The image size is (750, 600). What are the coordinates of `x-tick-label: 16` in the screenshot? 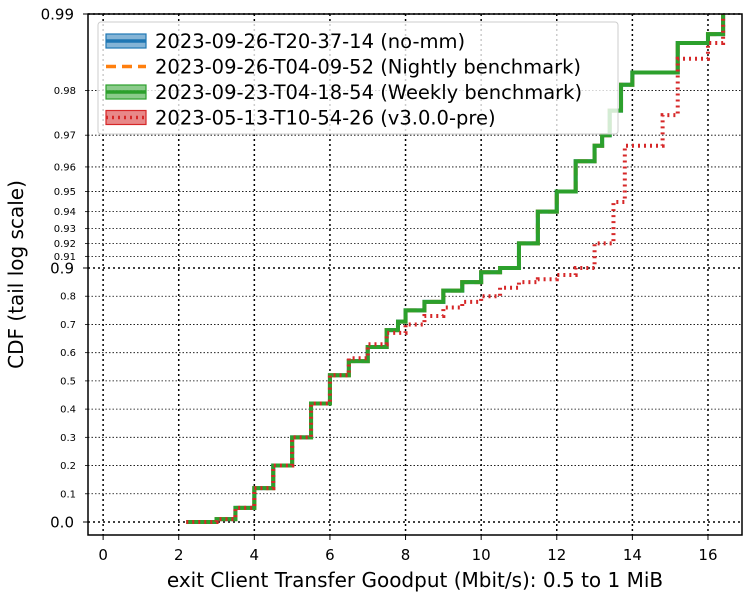 It's located at (707, 555).